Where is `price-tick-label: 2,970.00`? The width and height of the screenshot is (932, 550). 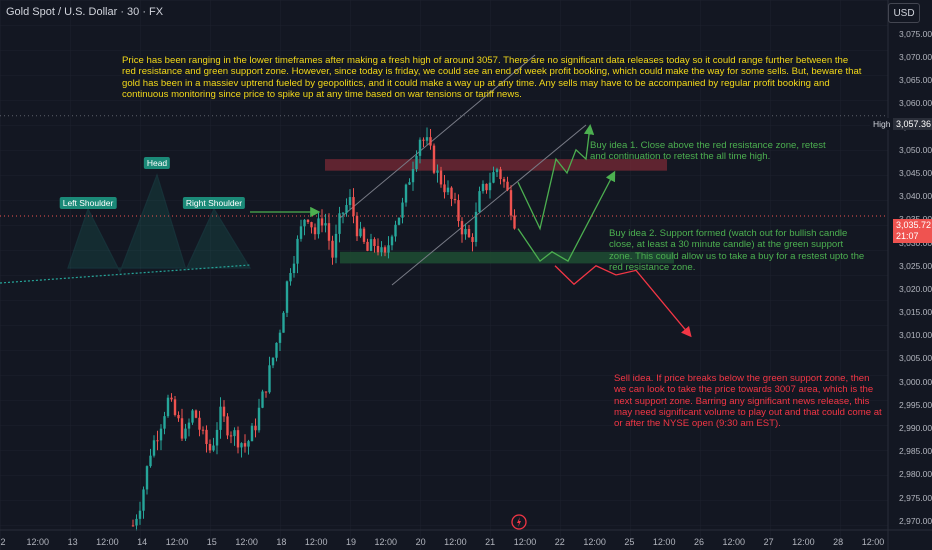
price-tick-label: 2,970.00 is located at coordinates (915, 520).